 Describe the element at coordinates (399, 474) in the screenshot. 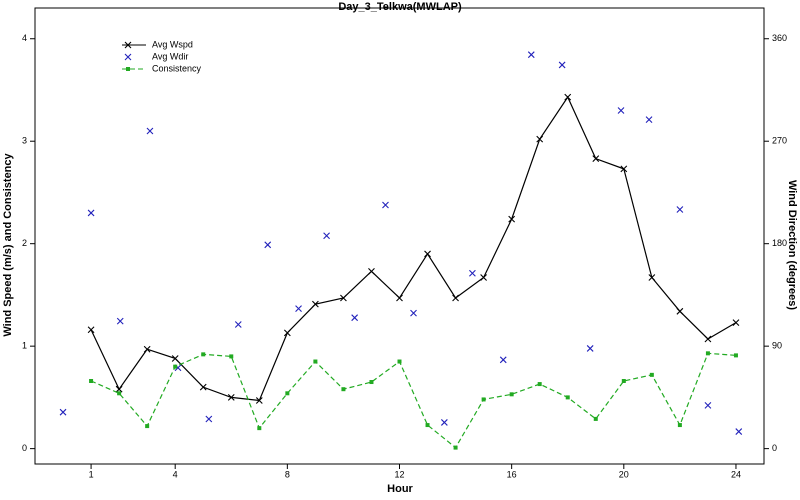

I see `x-tick-label: 12` at that location.